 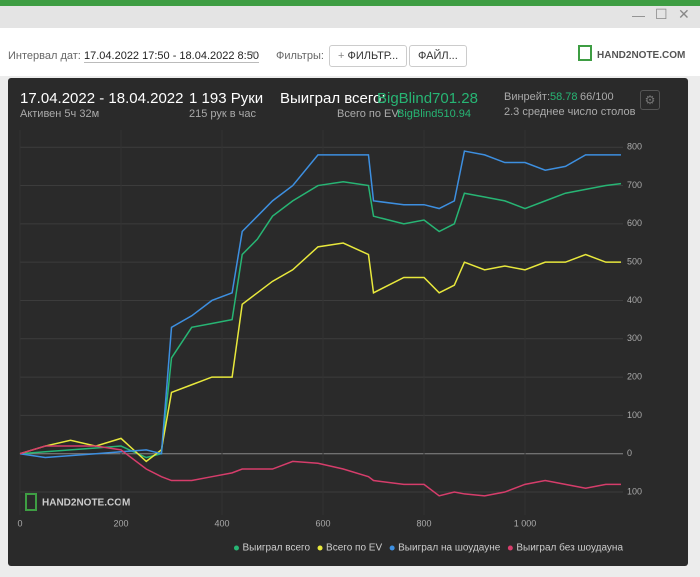 What do you see at coordinates (44, 56) in the screenshot?
I see `date-label: Интервал дат:` at bounding box center [44, 56].